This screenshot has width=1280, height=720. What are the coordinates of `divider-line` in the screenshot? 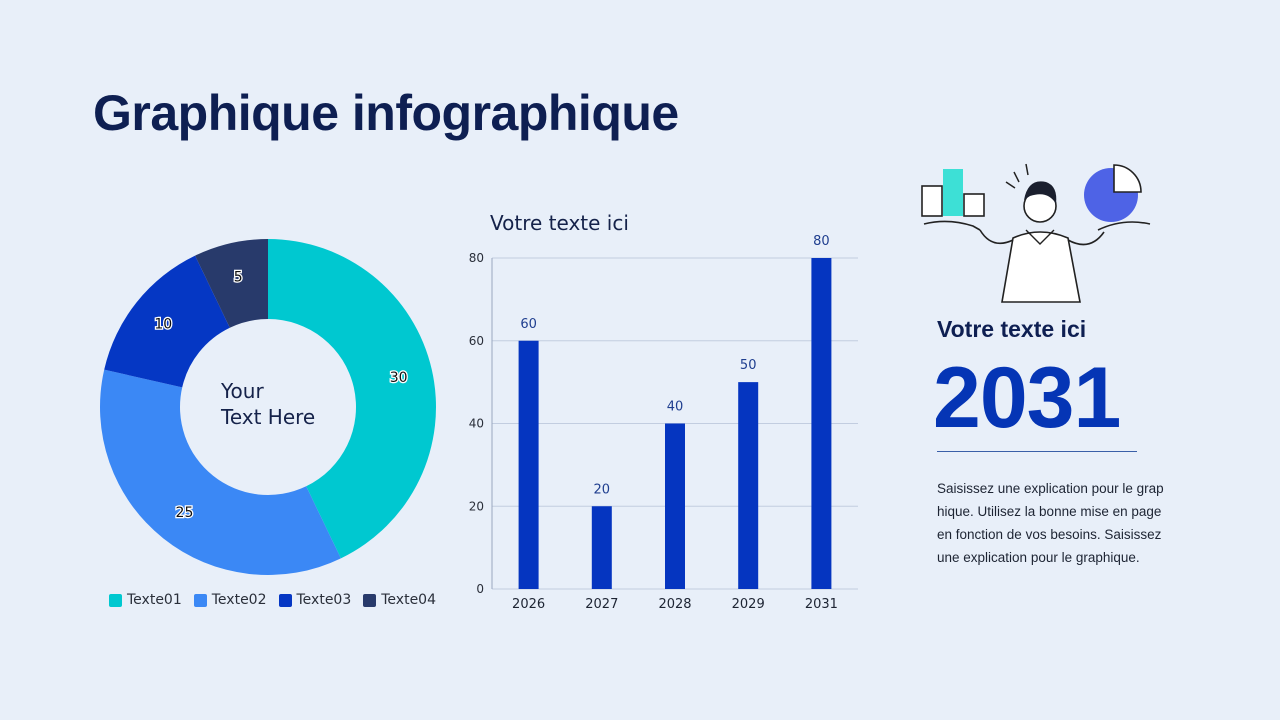 It's located at (1037, 451).